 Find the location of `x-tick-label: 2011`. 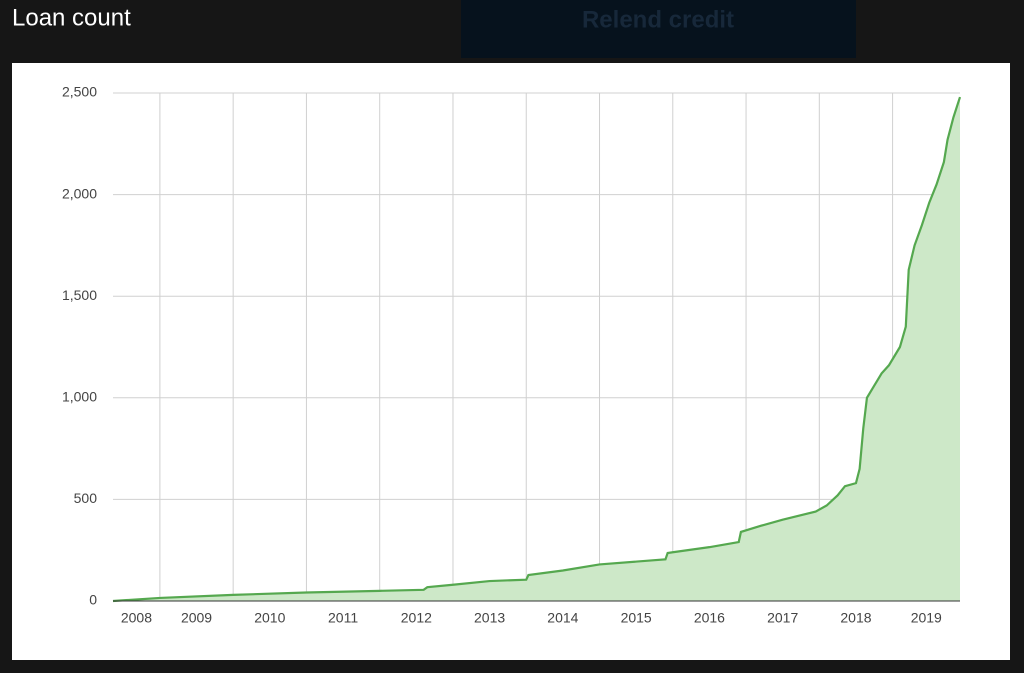

x-tick-label: 2011 is located at coordinates (343, 618).